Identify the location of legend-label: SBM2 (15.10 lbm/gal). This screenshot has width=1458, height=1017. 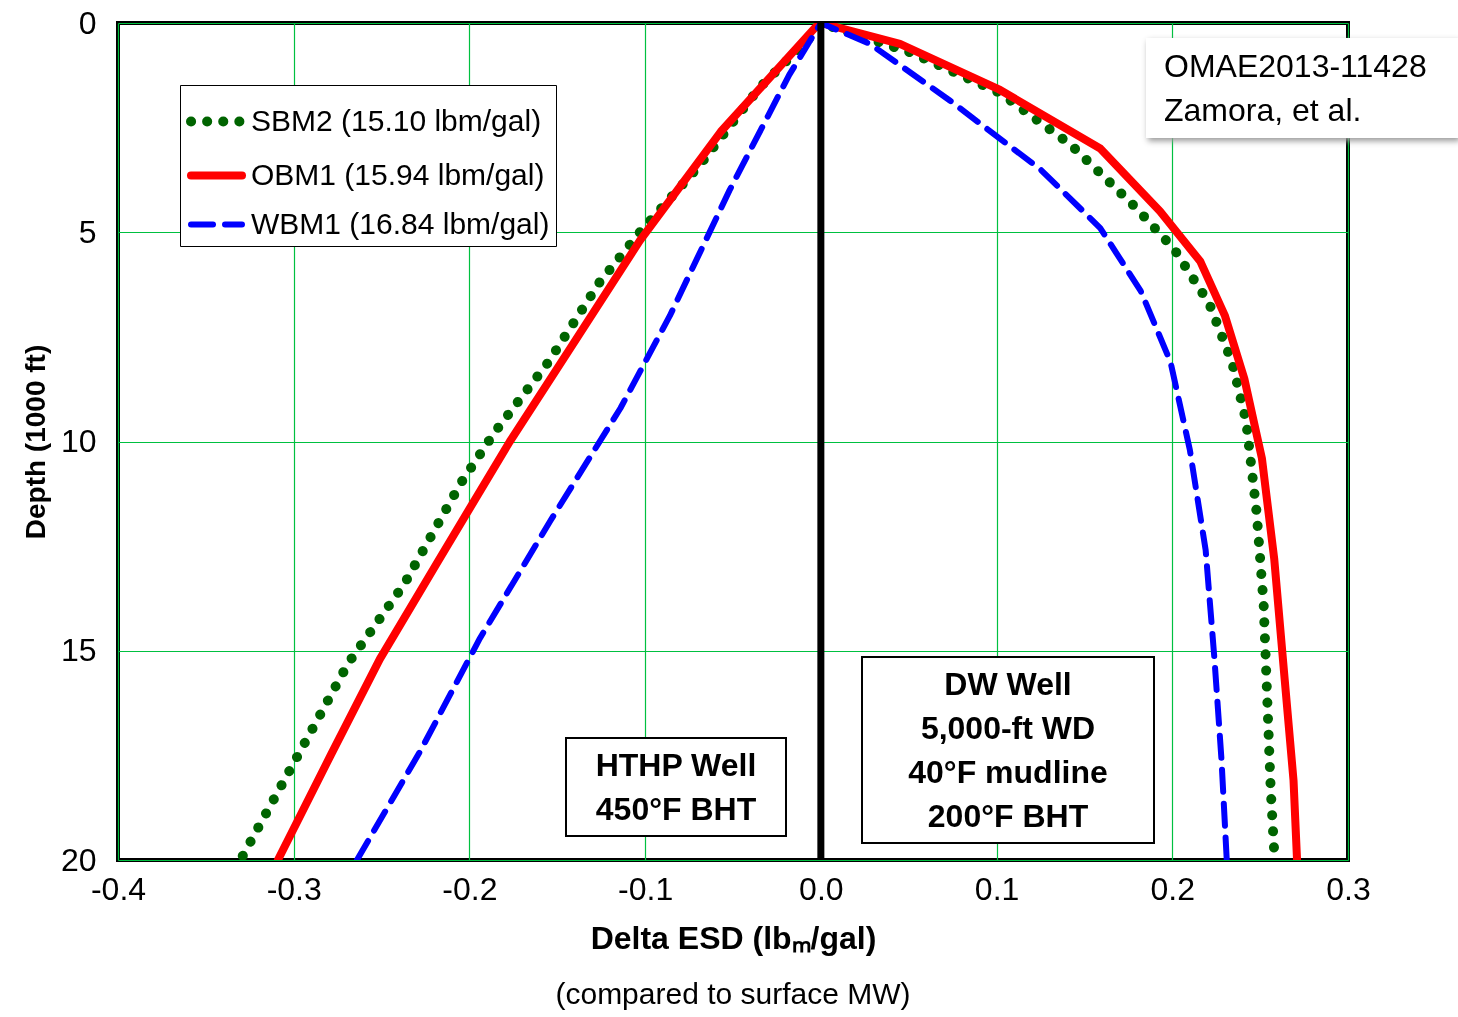
(396, 120).